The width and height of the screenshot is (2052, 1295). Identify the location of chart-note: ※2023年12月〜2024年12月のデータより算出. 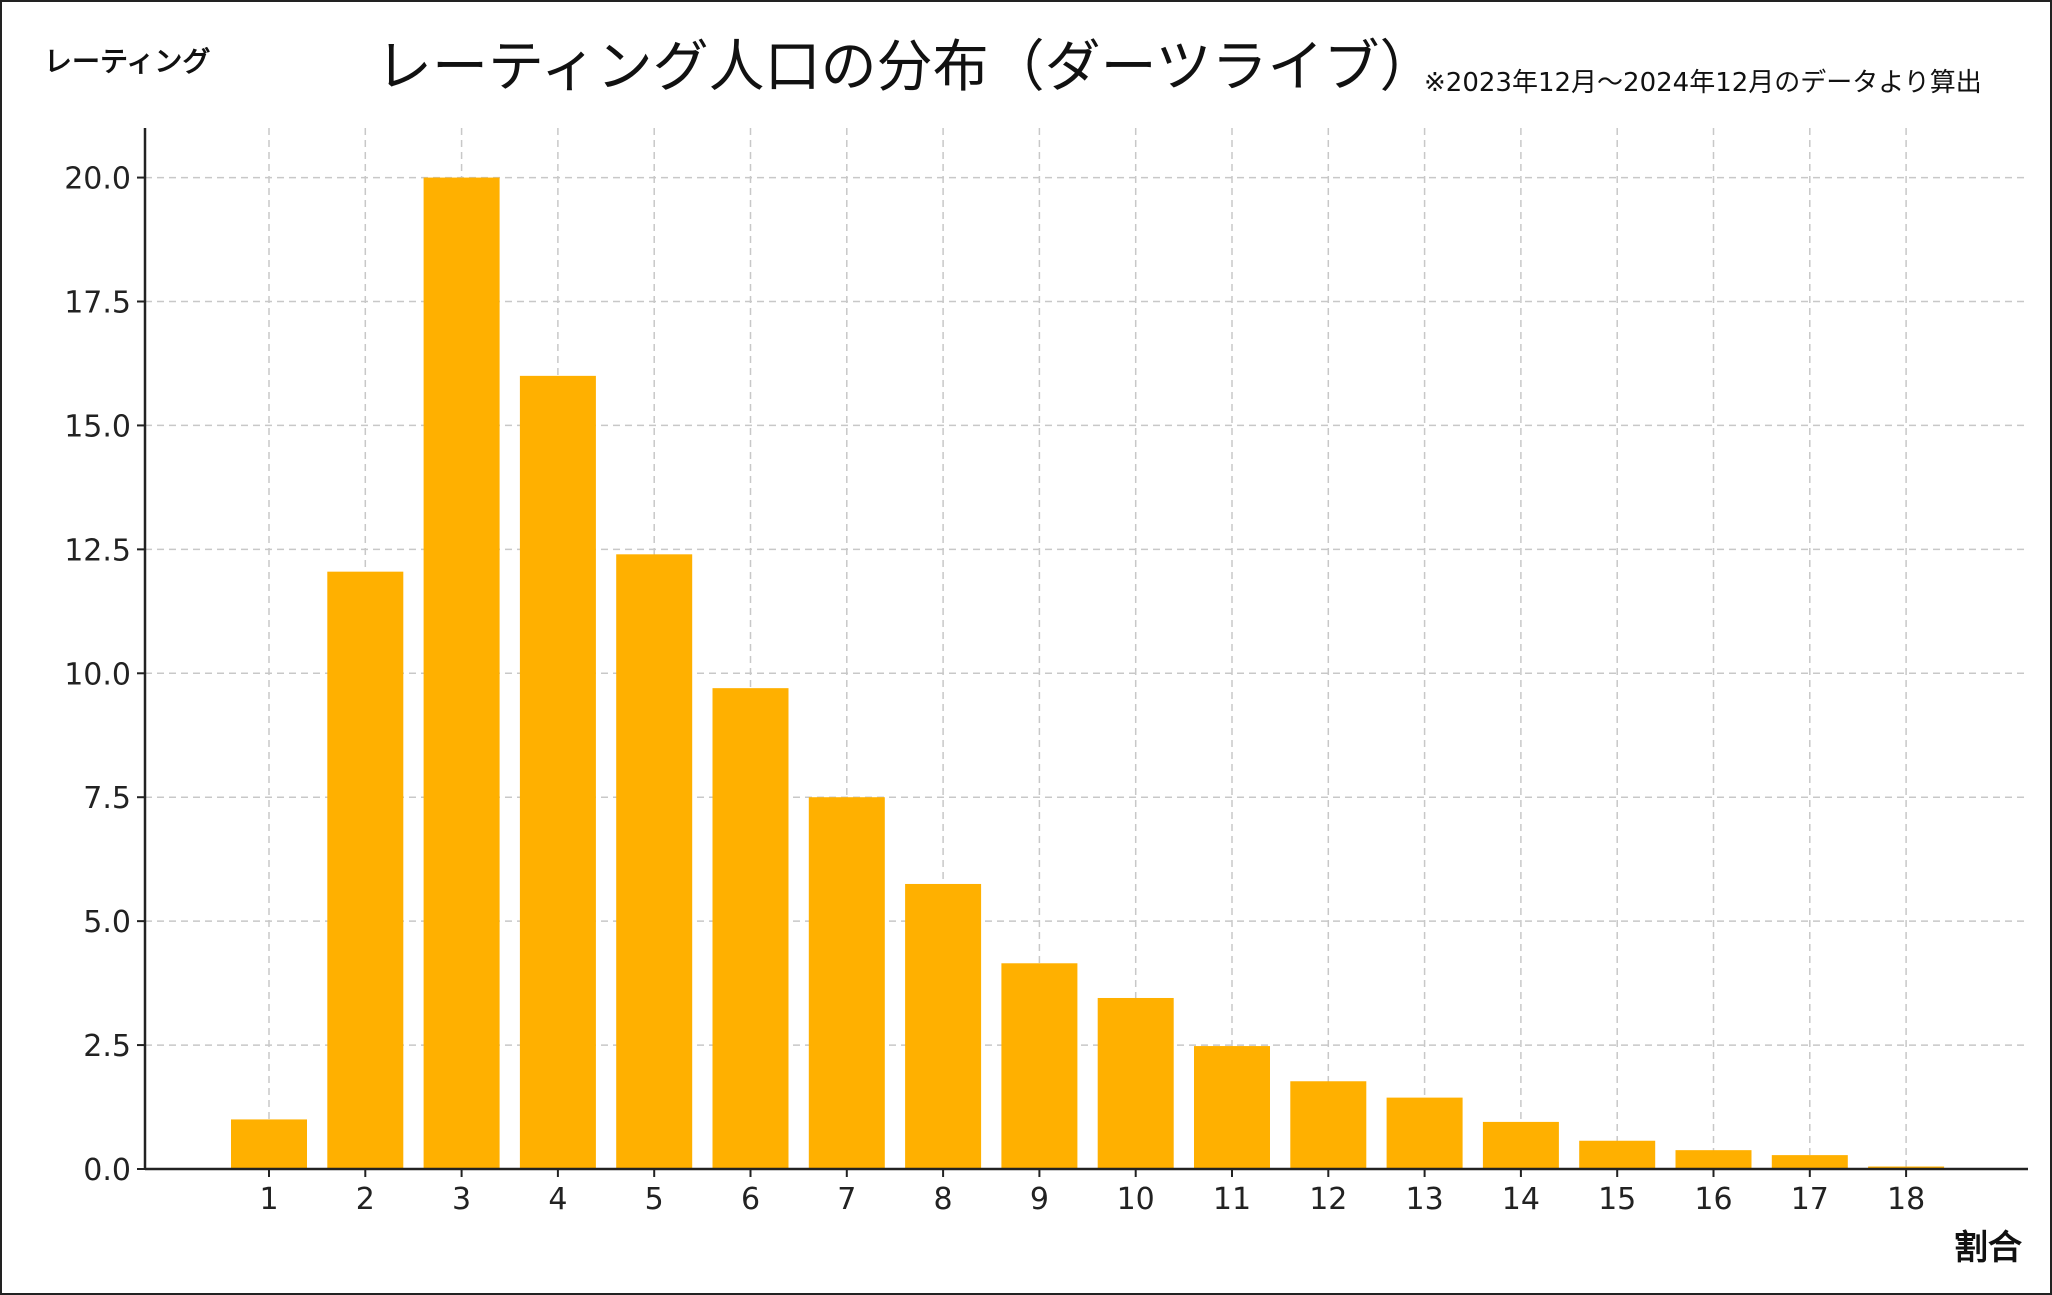
(1703, 83).